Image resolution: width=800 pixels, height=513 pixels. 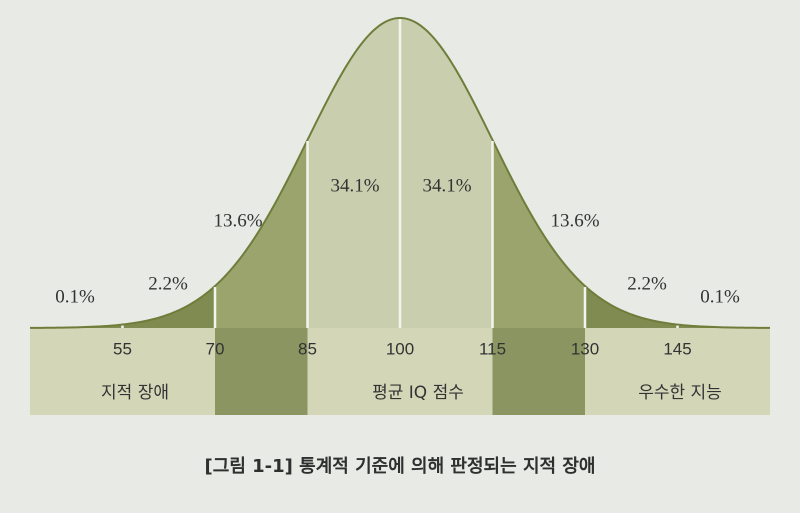 I want to click on chart-title: [그림 1-1] 통계적 기준에 의해 판정되는 지적 장애, so click(x=400, y=466).